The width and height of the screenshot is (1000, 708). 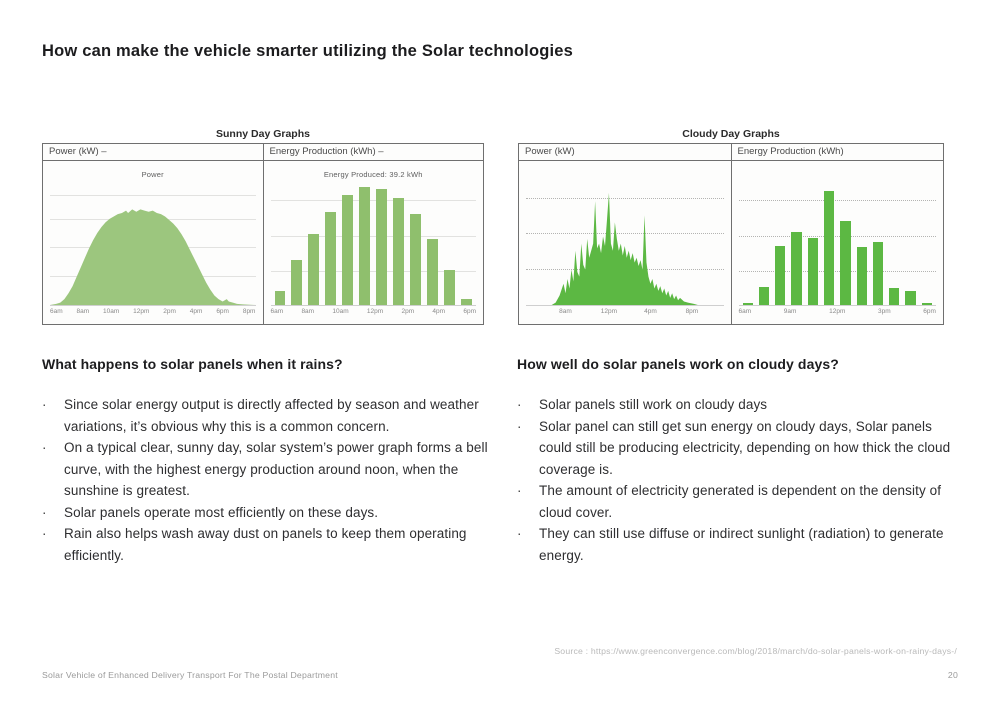 What do you see at coordinates (653, 404) in the screenshot?
I see `bullet-text: Solar panels still work on cloudy days` at bounding box center [653, 404].